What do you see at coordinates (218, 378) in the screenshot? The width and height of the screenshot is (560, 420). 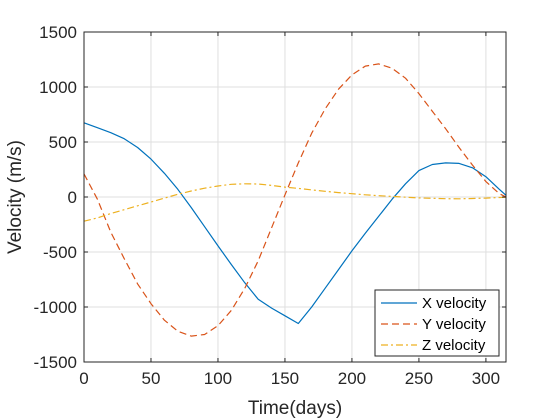 I see `x-tick-label: 100` at bounding box center [218, 378].